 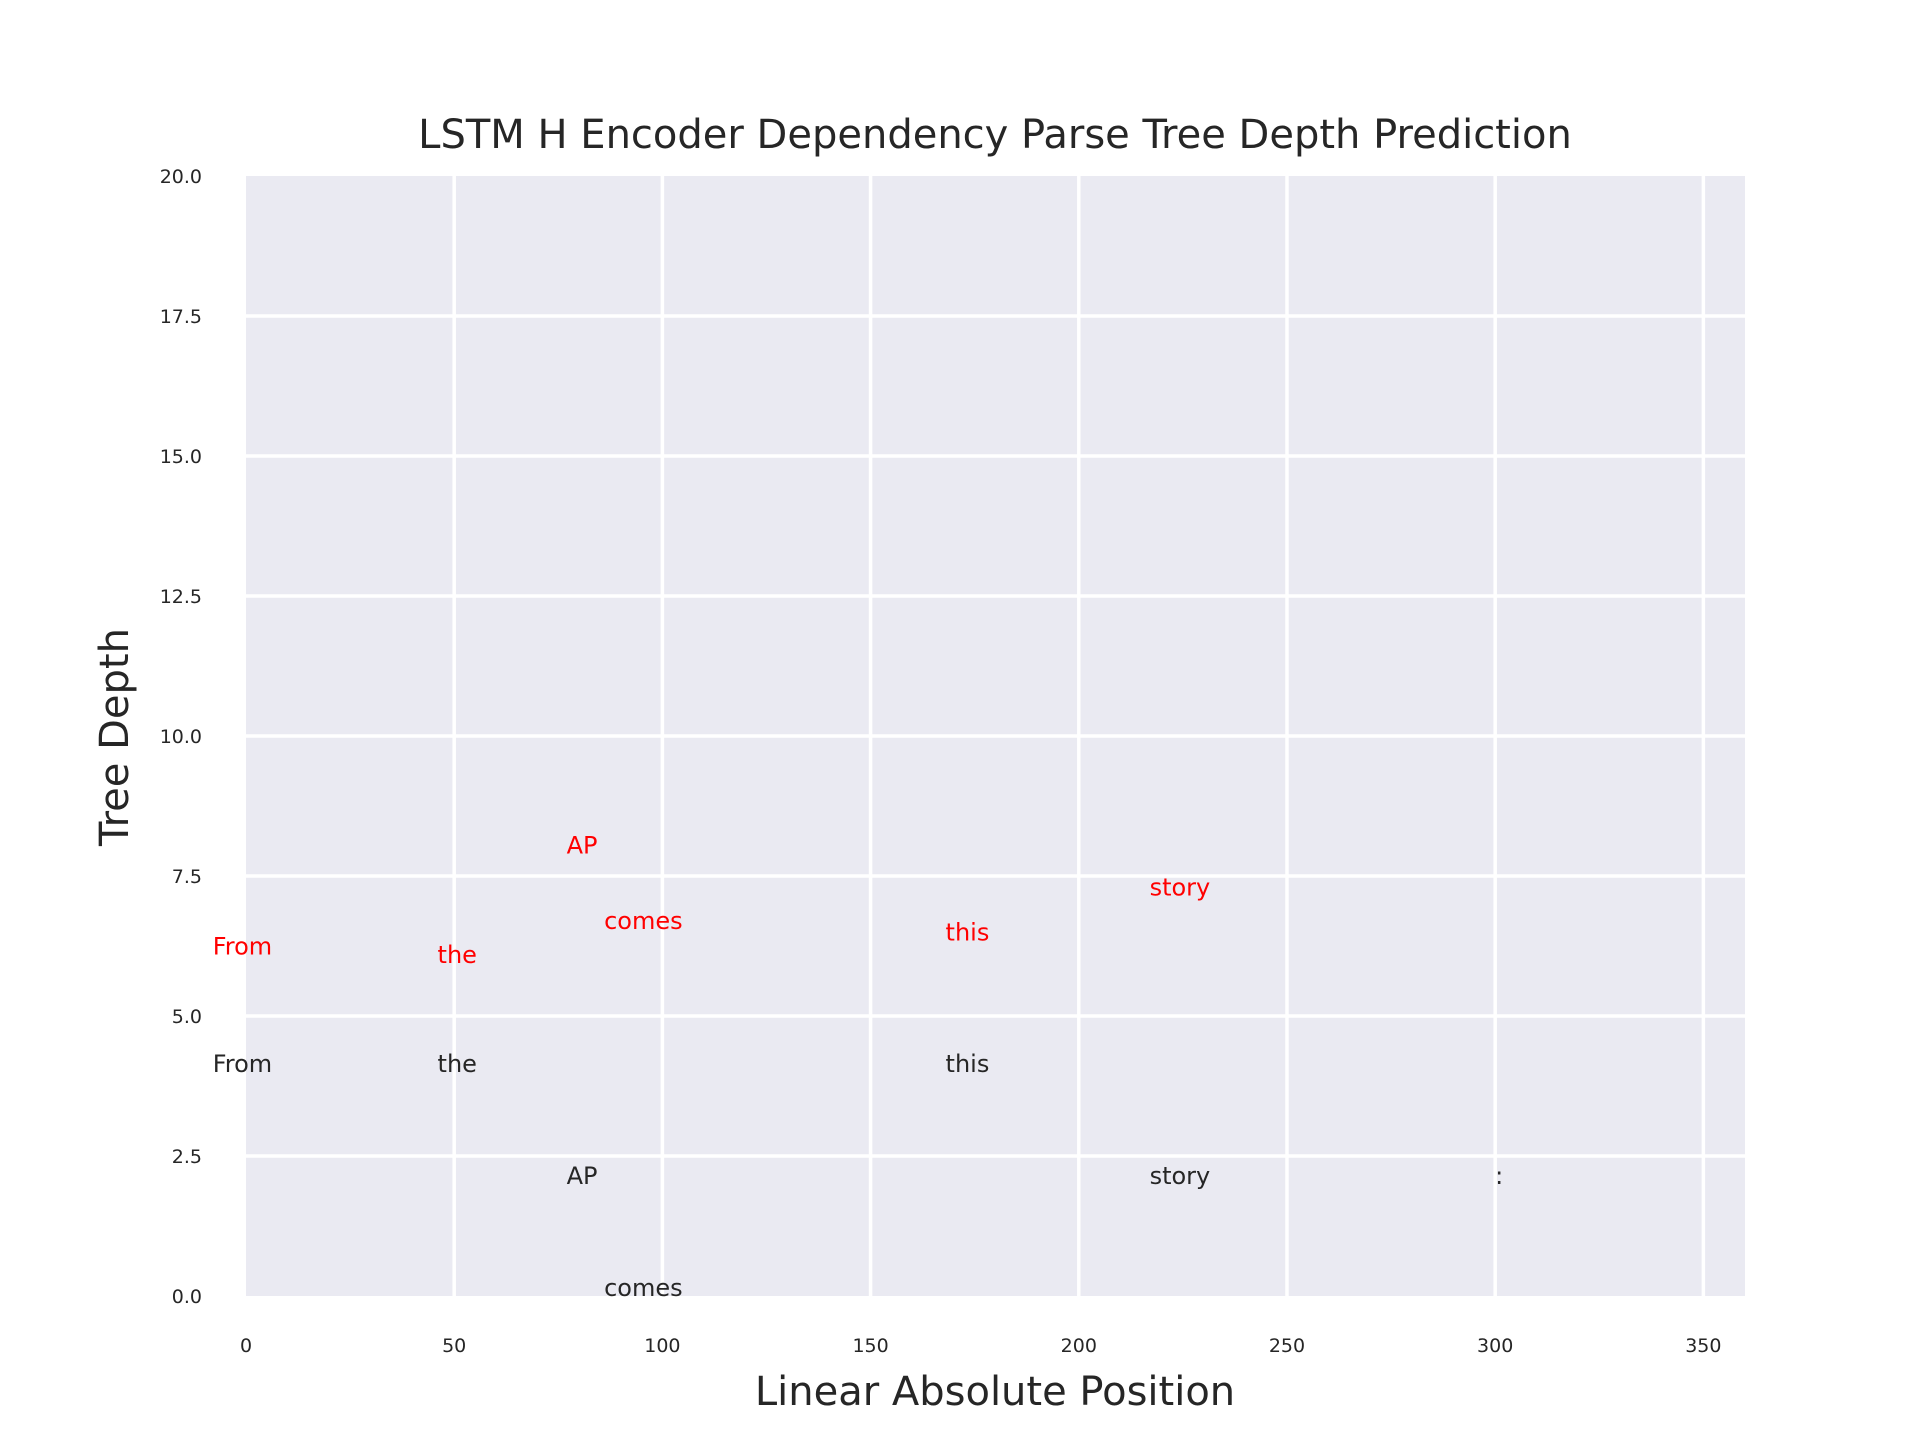 What do you see at coordinates (582, 1176) in the screenshot?
I see `gold-depth-word: AP` at bounding box center [582, 1176].